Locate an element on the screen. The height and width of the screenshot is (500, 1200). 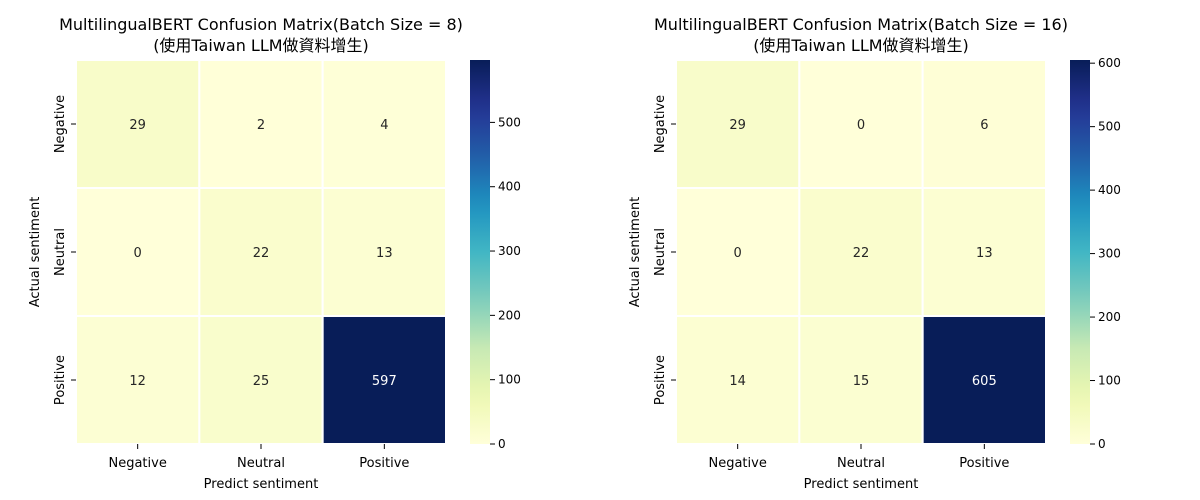
cell-value-label: 2 is located at coordinates (261, 125).